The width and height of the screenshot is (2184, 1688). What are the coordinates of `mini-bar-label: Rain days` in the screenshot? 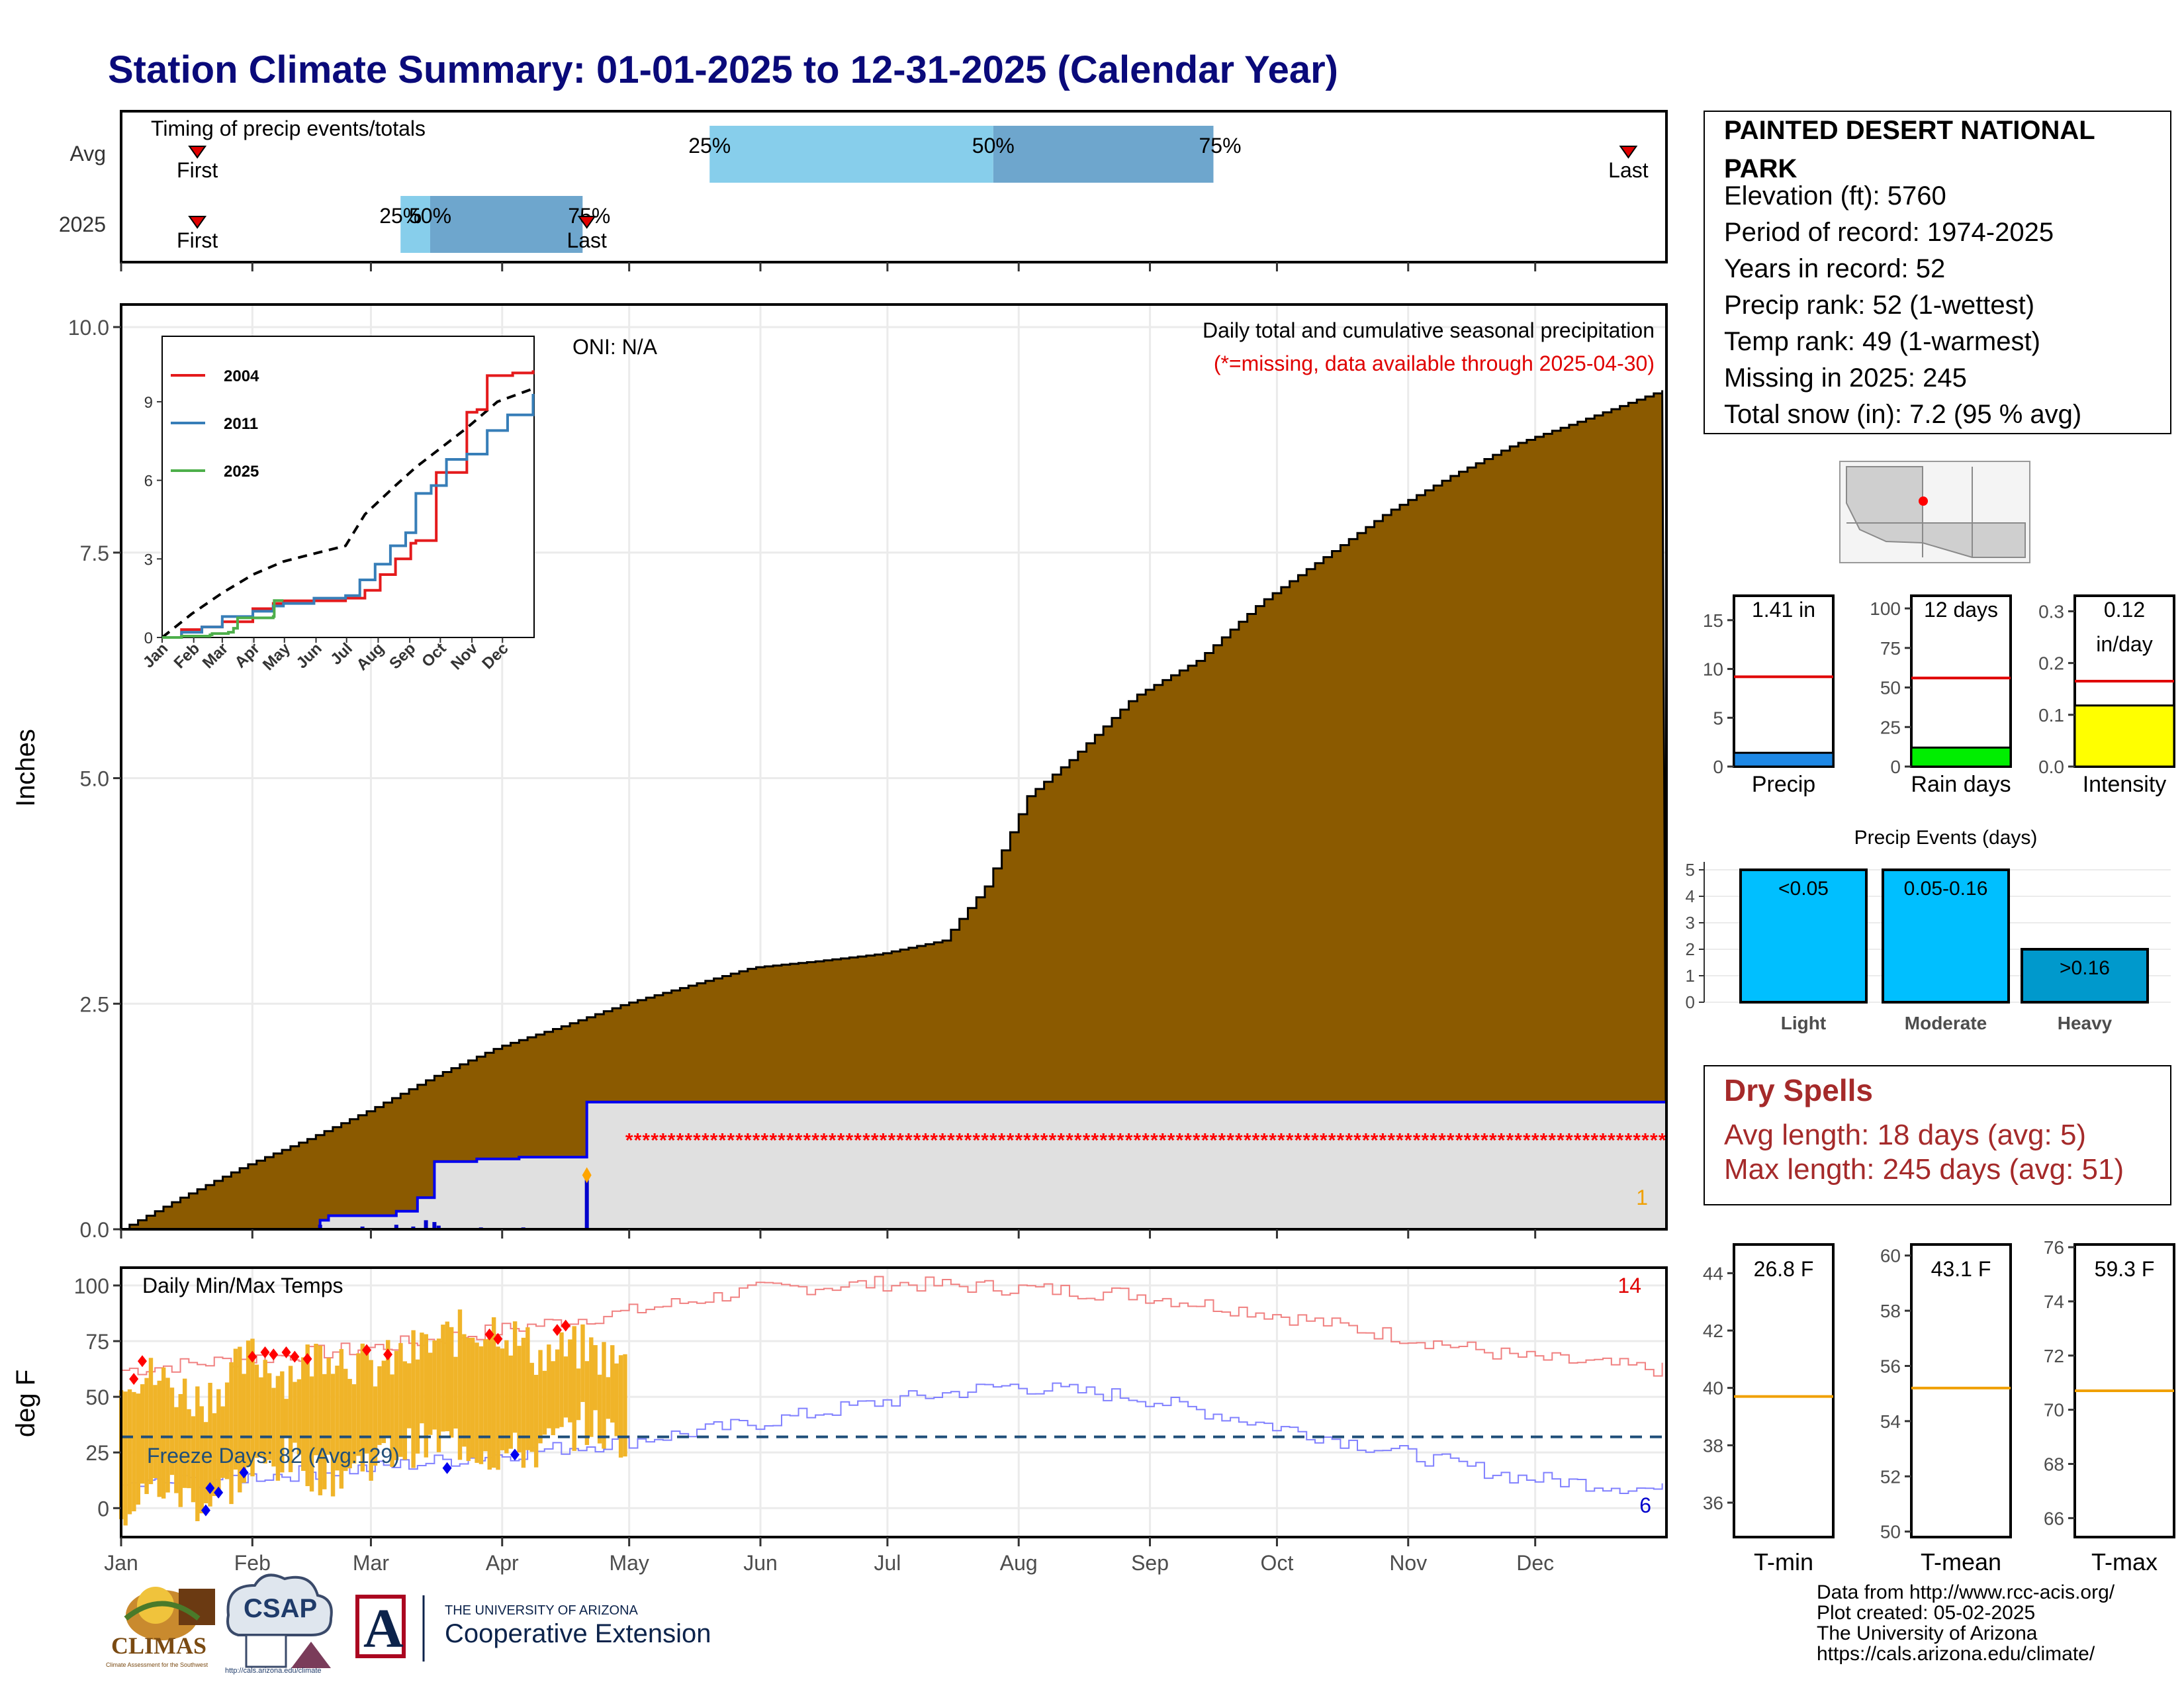 It's located at (1961, 784).